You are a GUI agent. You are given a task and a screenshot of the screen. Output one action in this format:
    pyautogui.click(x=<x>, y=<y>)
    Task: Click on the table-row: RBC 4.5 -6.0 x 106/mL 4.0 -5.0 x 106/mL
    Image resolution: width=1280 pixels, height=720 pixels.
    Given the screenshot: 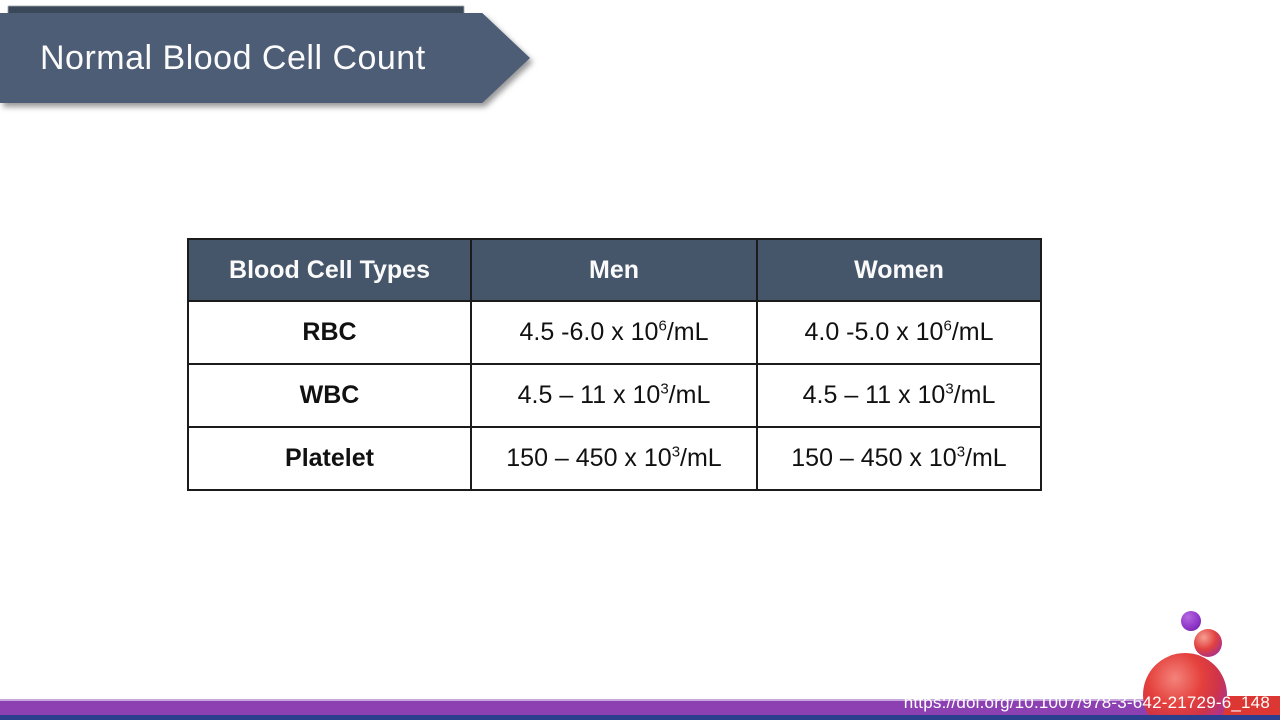 What is the action you would take?
    pyautogui.click(x=614, y=332)
    